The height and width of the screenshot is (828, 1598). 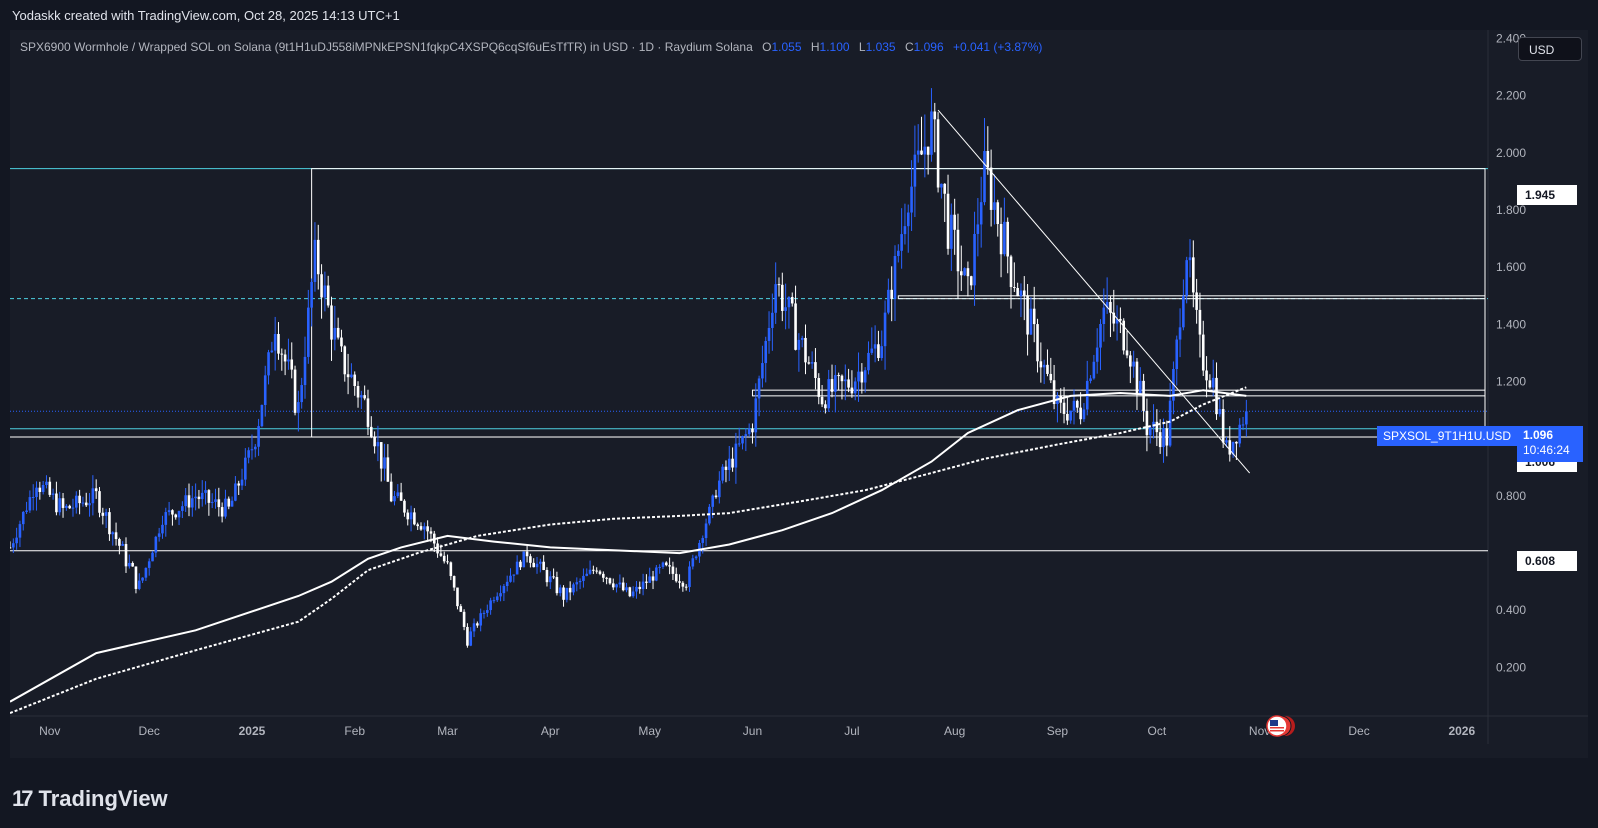 I want to click on tradingview-logo: 17 TradingView, so click(x=90, y=799).